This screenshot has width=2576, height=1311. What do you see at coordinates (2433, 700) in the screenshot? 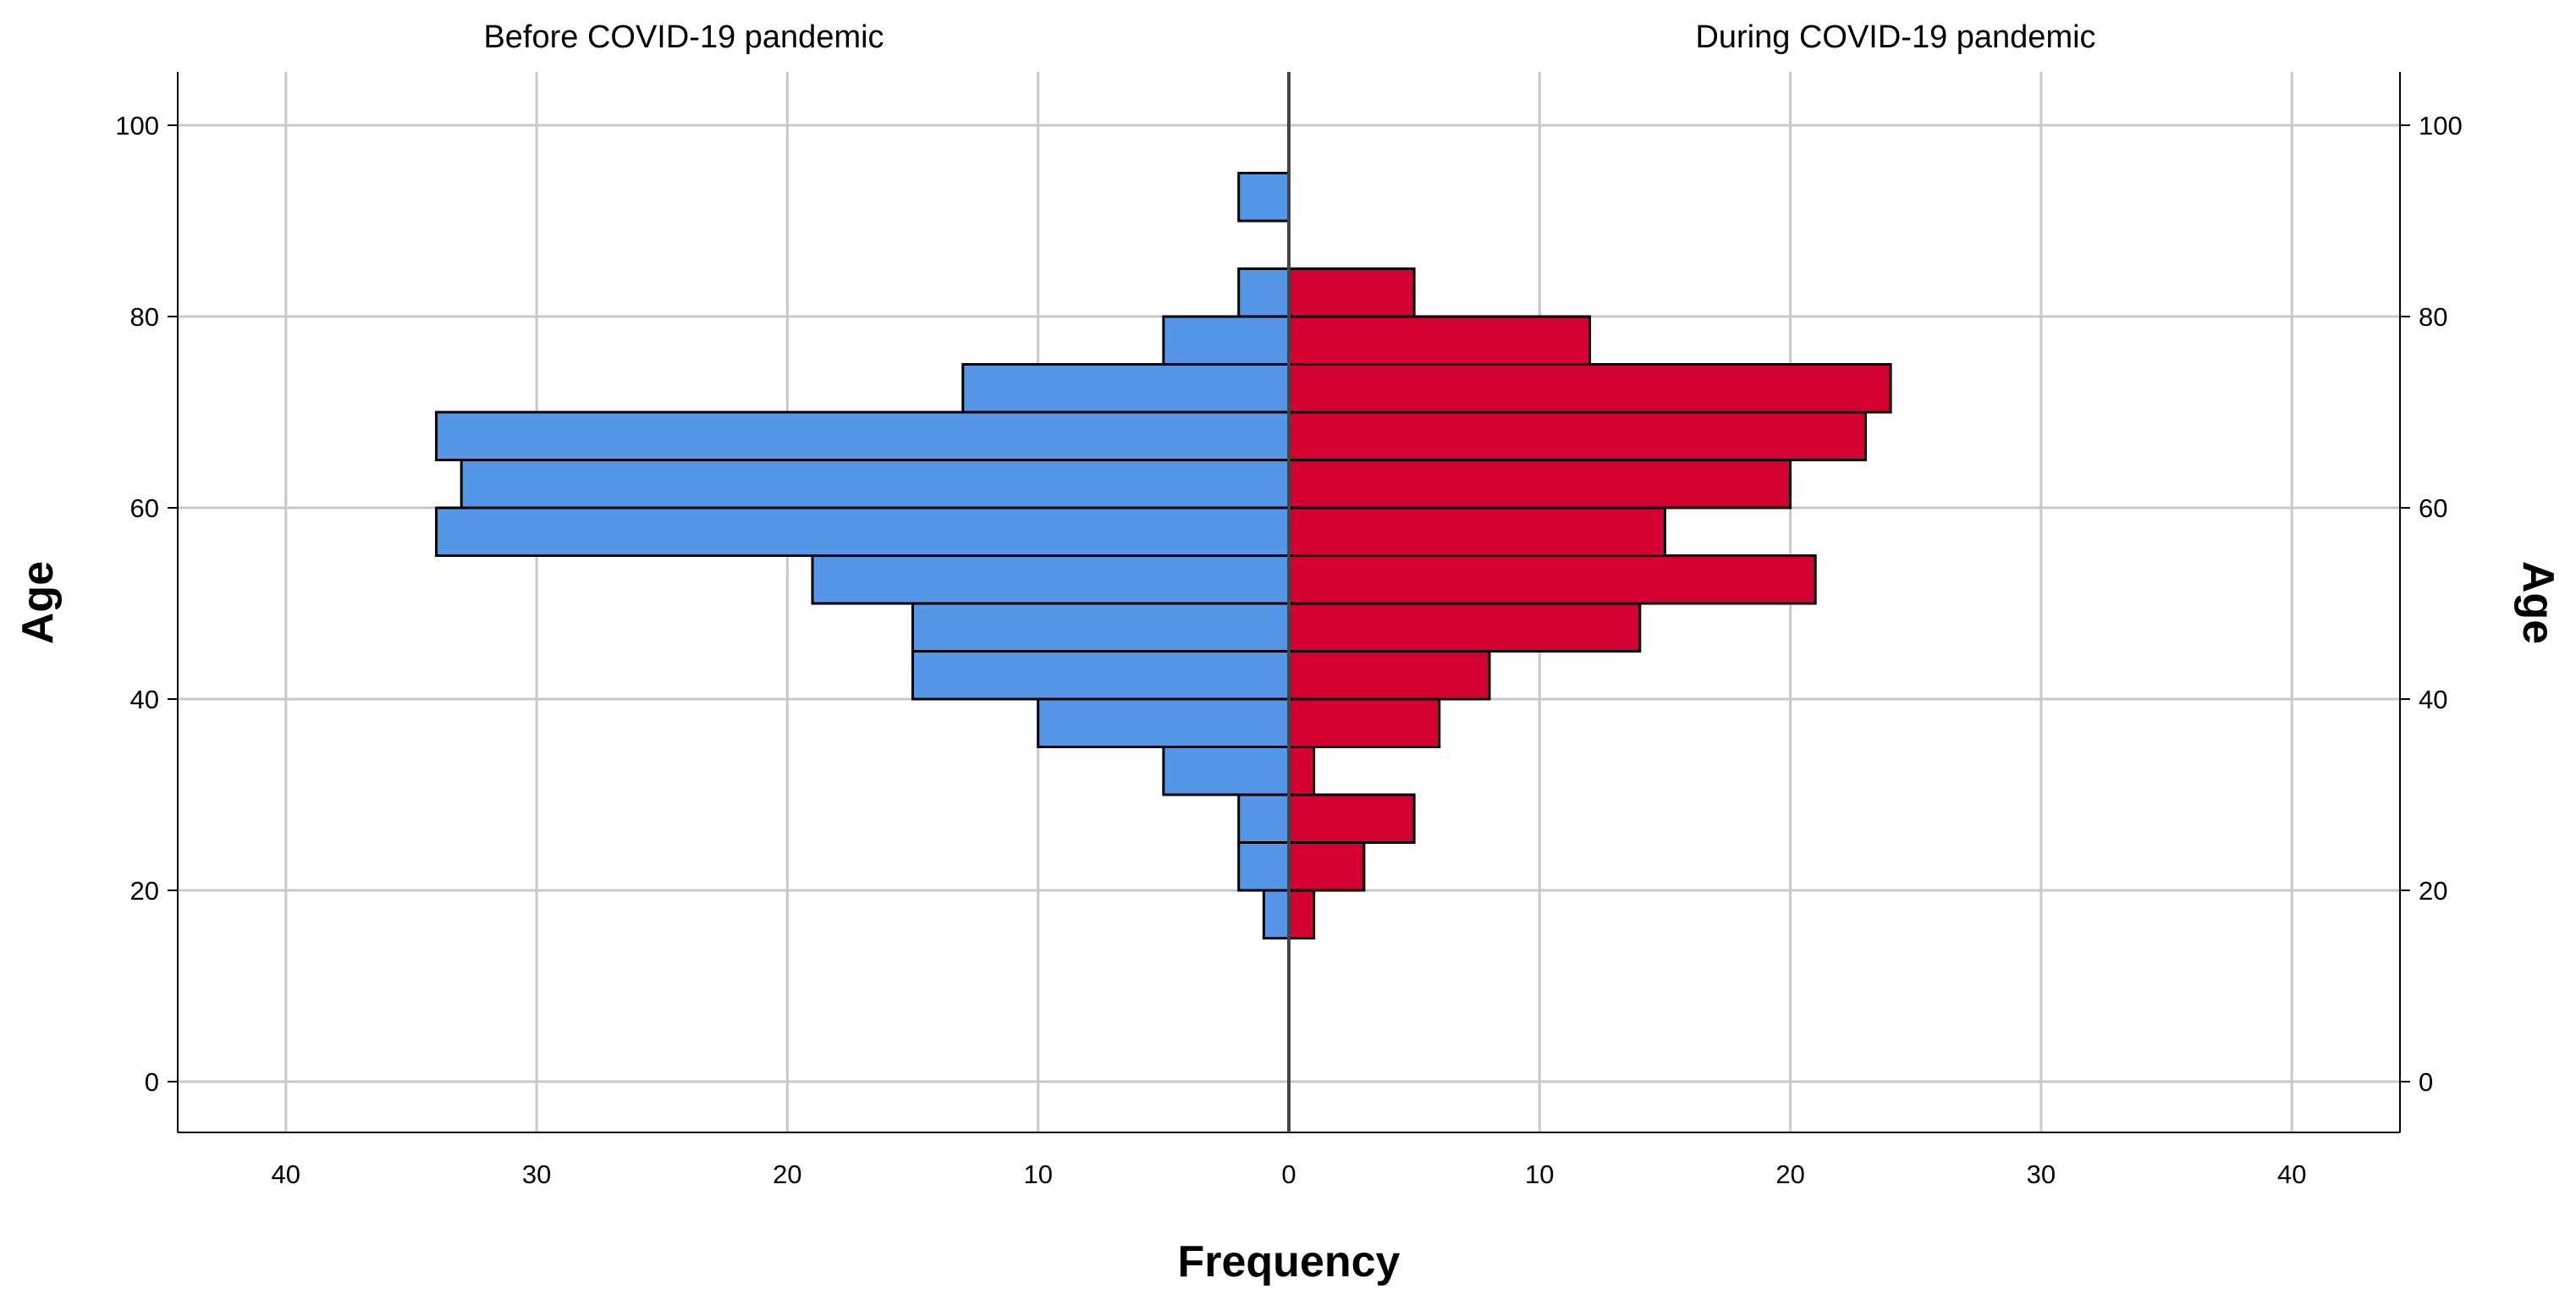
I see `ytick-label-right-40: 40` at bounding box center [2433, 700].